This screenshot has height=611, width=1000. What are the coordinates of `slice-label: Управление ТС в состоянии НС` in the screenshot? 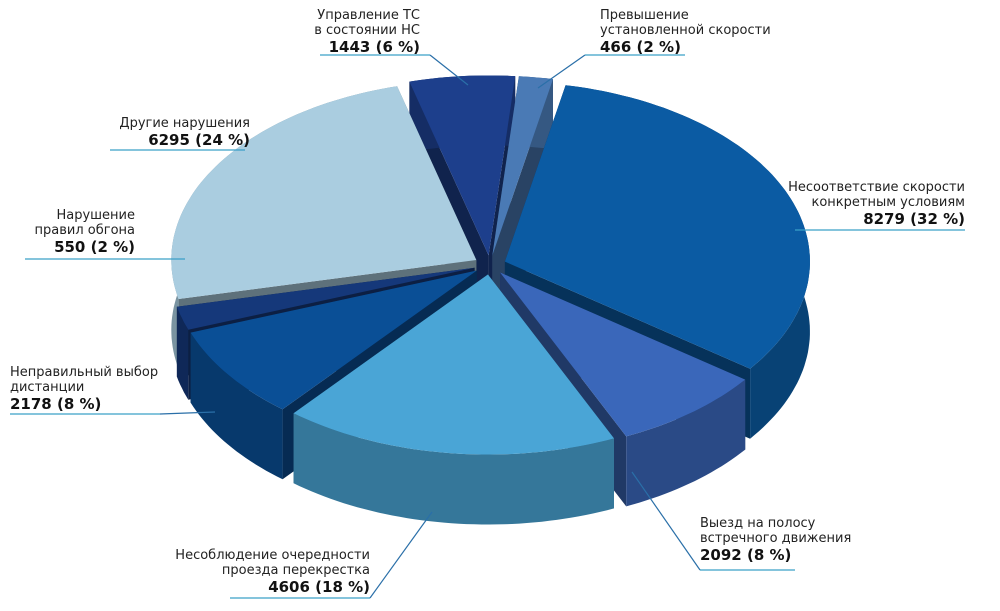 It's located at (367, 23).